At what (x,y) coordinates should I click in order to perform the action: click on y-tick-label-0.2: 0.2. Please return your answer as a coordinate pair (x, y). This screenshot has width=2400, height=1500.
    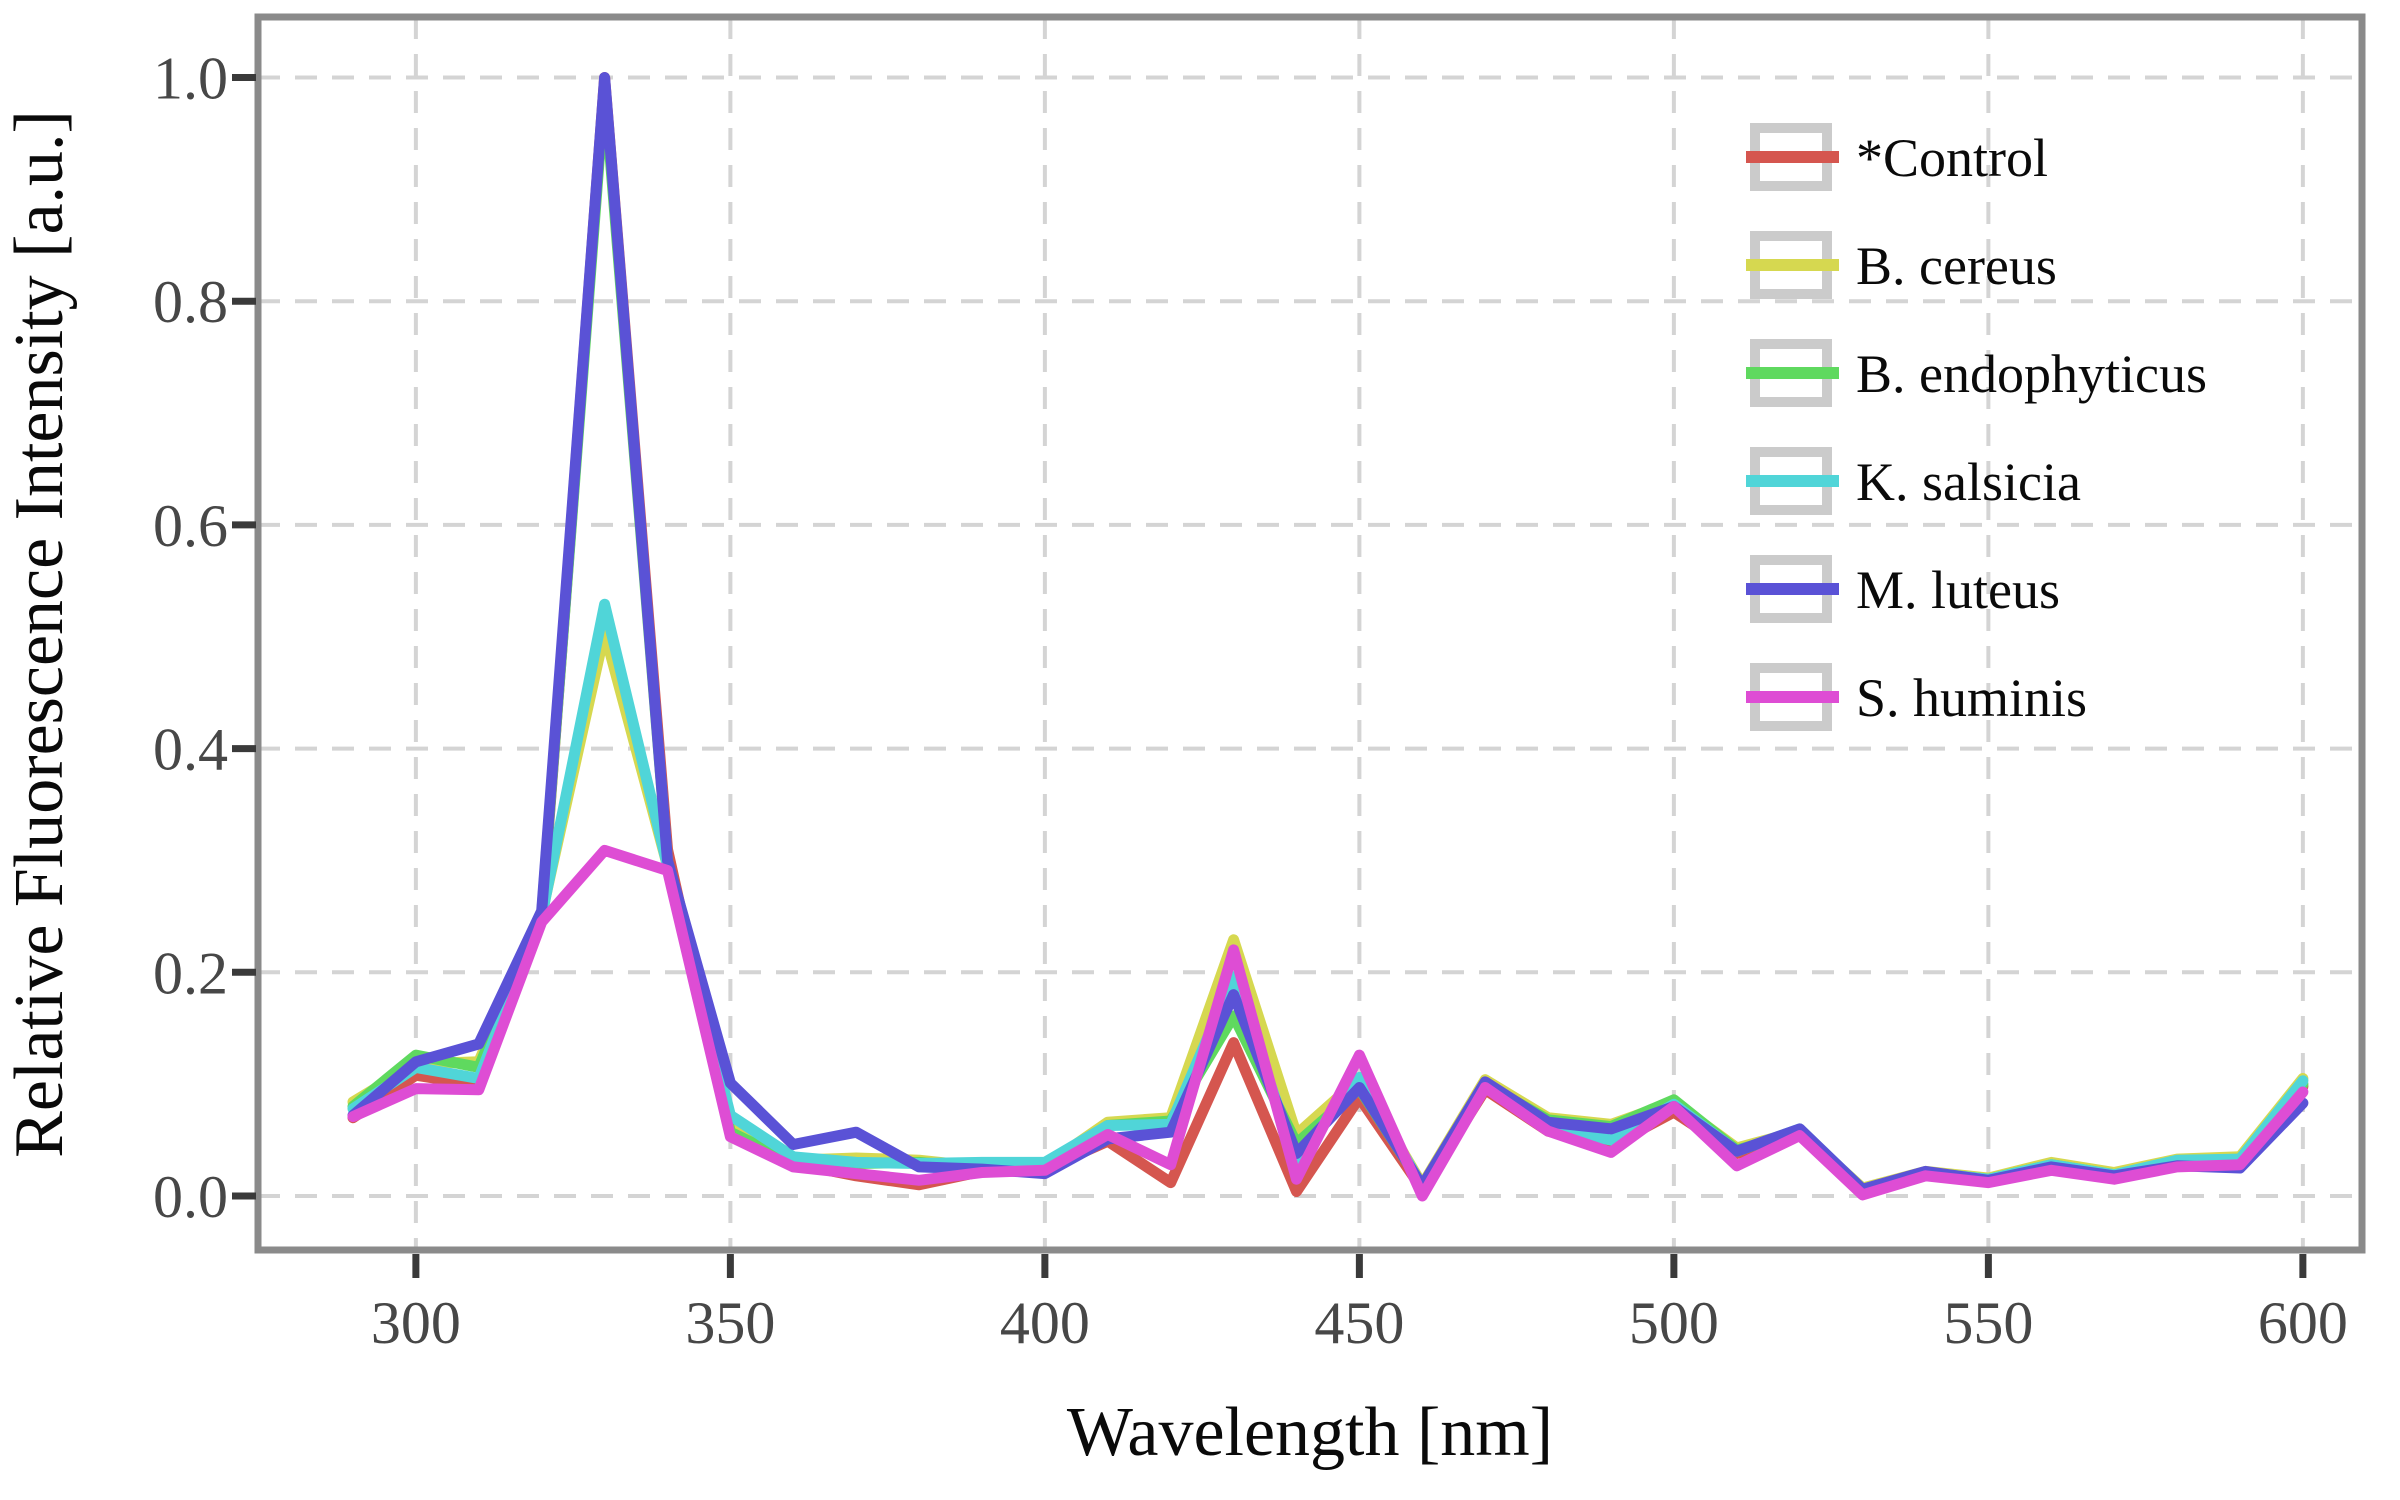
    Looking at the image, I should click on (190, 973).